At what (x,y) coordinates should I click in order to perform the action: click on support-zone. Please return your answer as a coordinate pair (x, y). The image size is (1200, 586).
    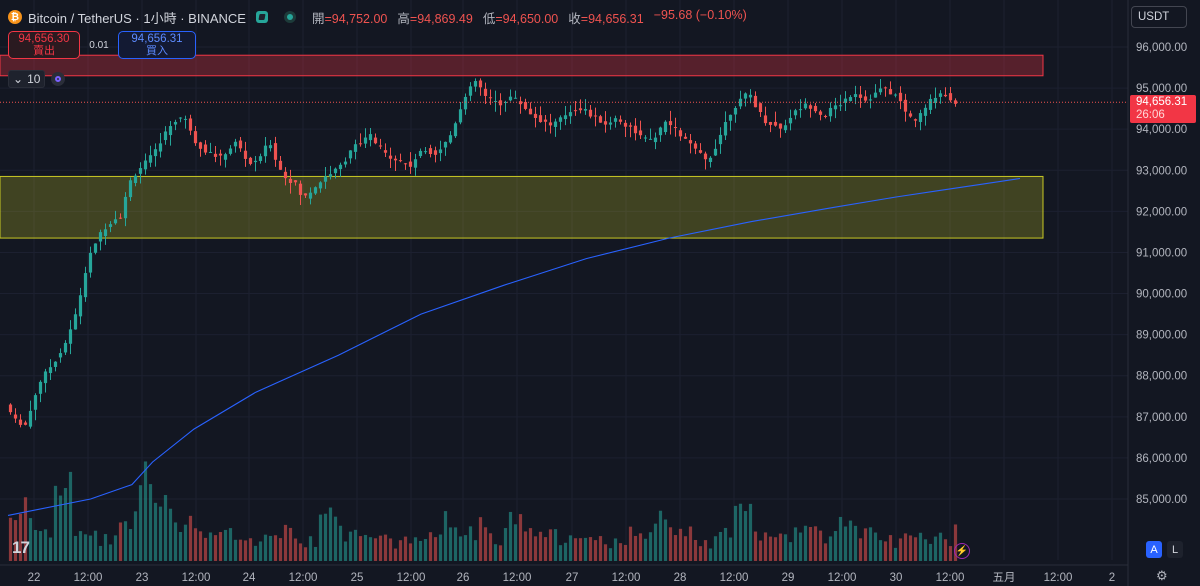
    Looking at the image, I should click on (522, 207).